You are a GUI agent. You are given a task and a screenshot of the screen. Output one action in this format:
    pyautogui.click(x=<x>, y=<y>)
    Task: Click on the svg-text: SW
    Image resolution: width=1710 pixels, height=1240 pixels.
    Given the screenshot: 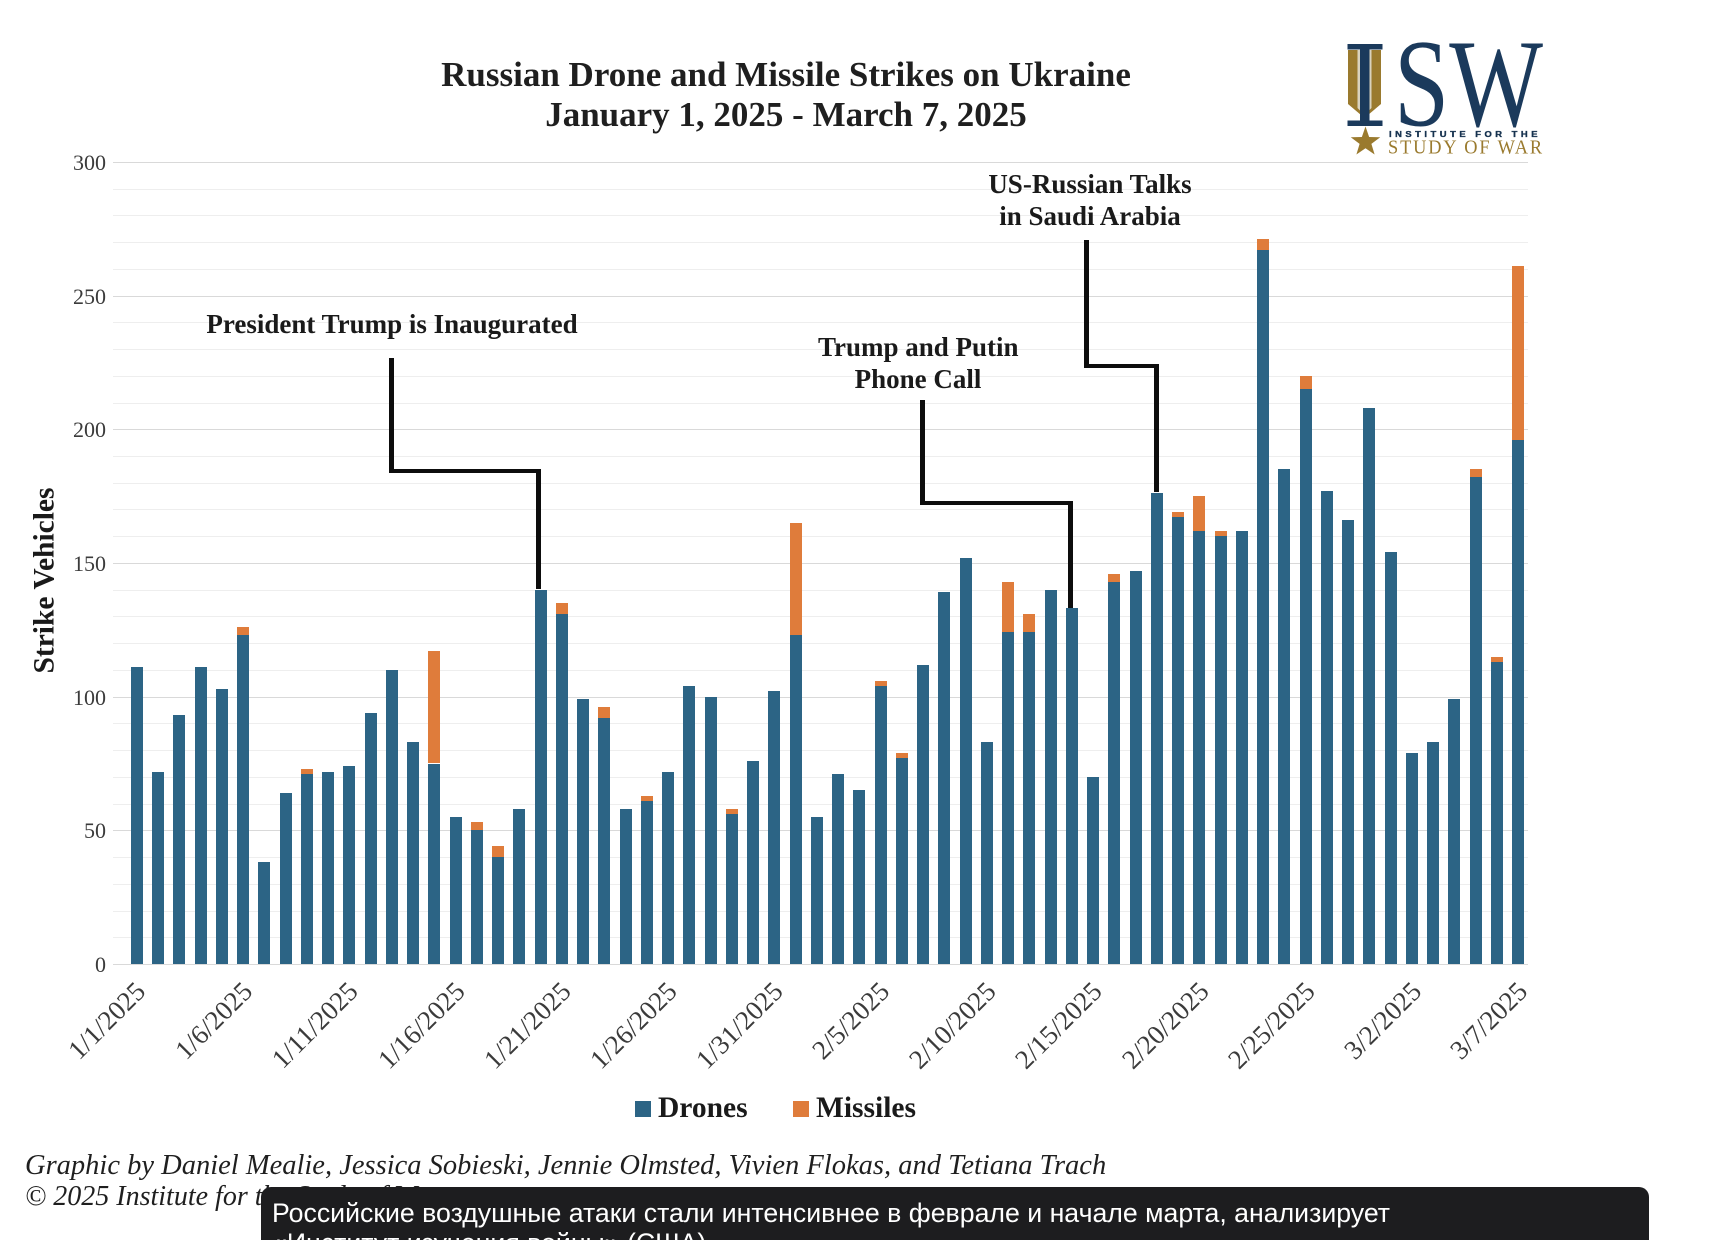 What is the action you would take?
    pyautogui.click(x=1468, y=96)
    